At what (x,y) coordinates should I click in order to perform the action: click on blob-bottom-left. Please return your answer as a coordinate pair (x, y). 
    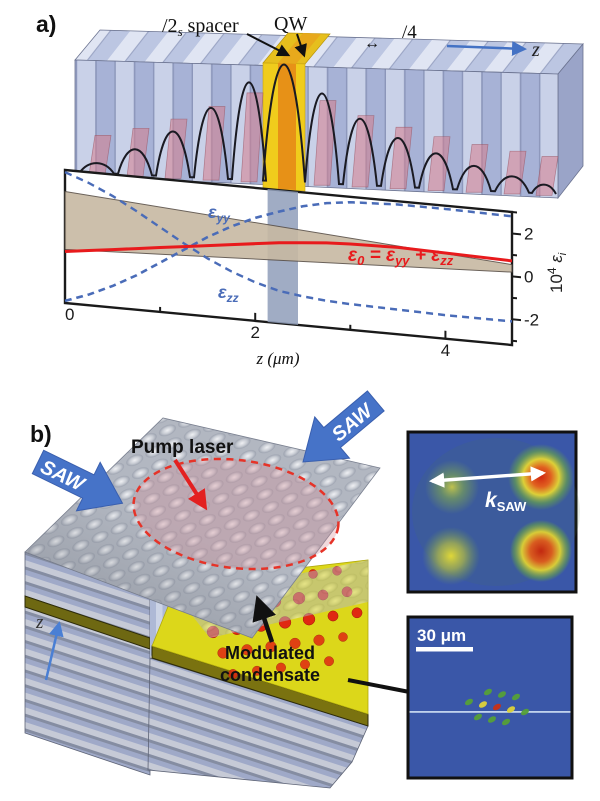
    Looking at the image, I should click on (451, 556).